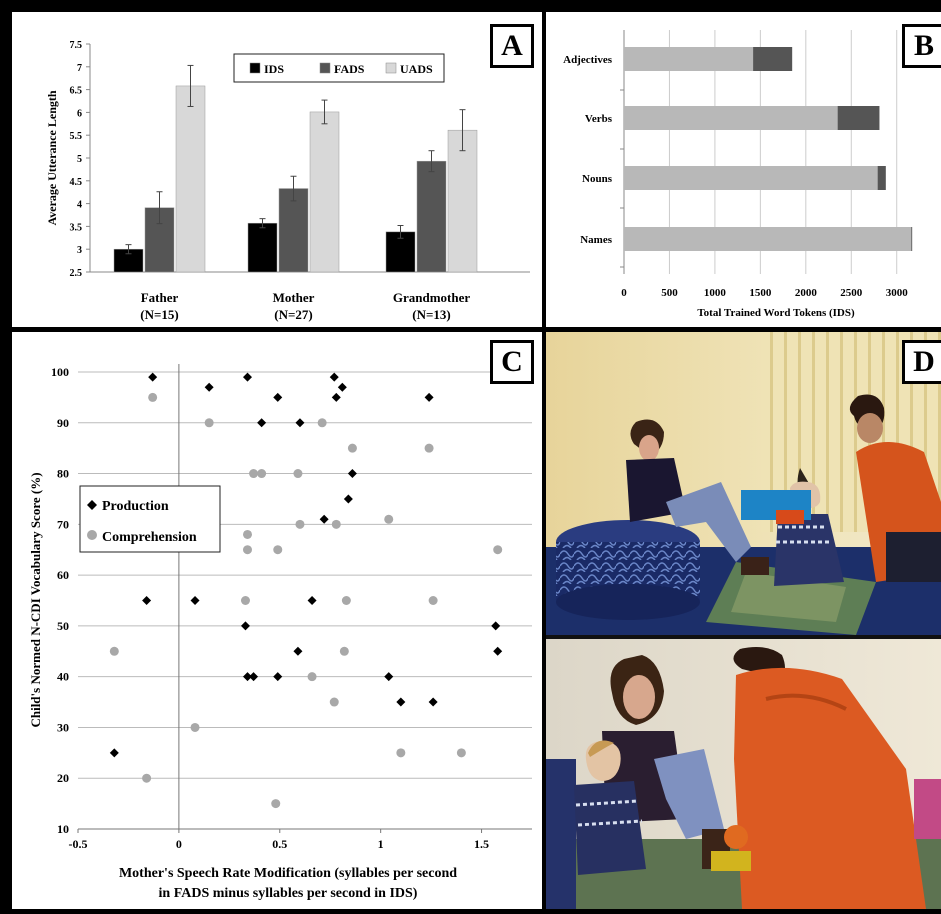 The image size is (941, 914). I want to click on category-n-label: (N=27), so click(293, 314).